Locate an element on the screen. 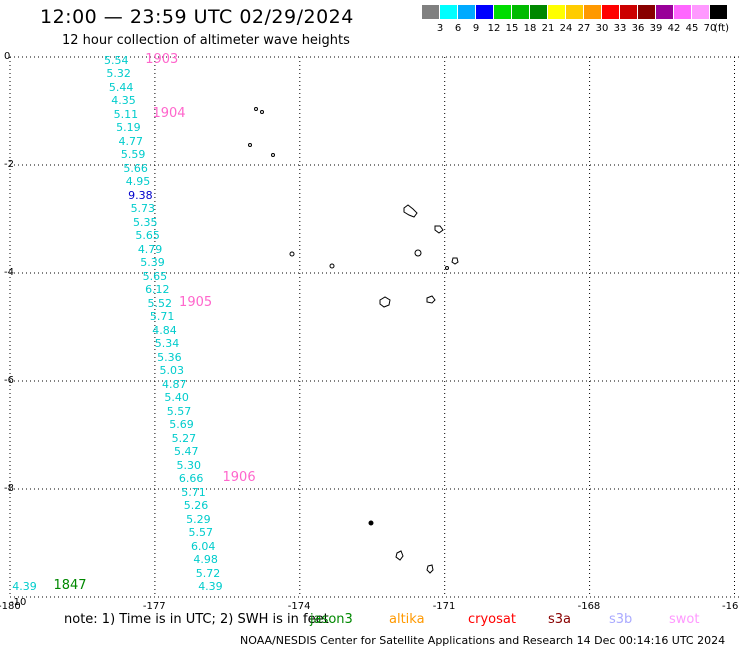  wave-height-value: 5.30 is located at coordinates (188, 465).